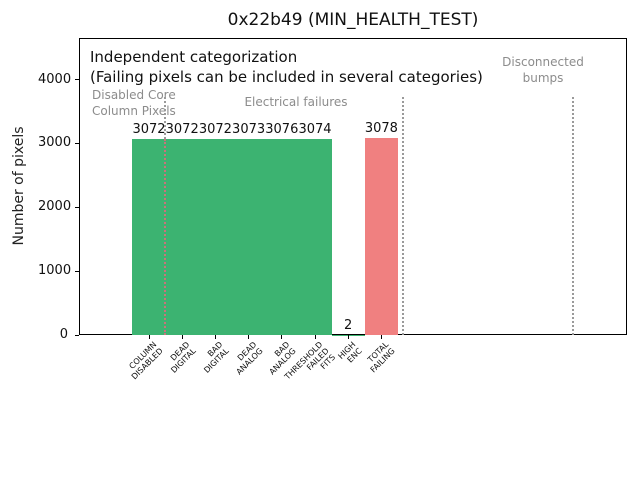  I want to click on bar-value-label: 2, so click(348, 325).